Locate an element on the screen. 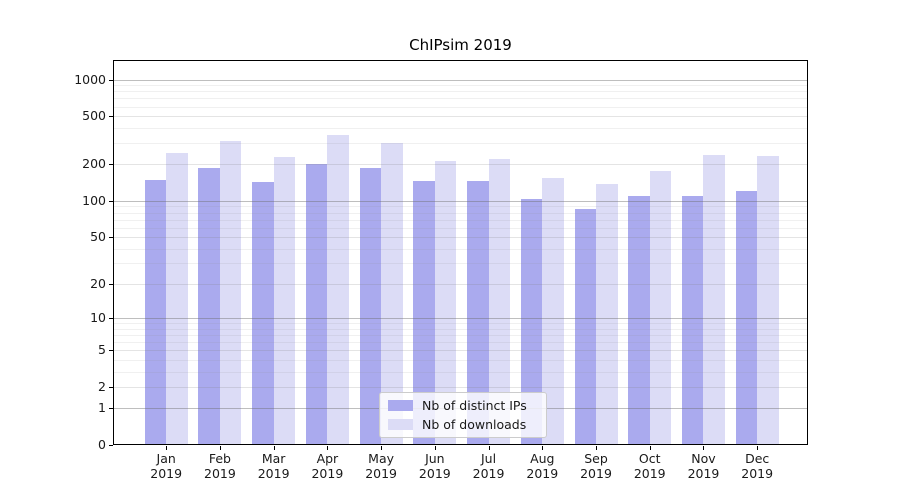 This screenshot has height=500, width=900. x-tick-label: Oct 2019 is located at coordinates (649, 466).